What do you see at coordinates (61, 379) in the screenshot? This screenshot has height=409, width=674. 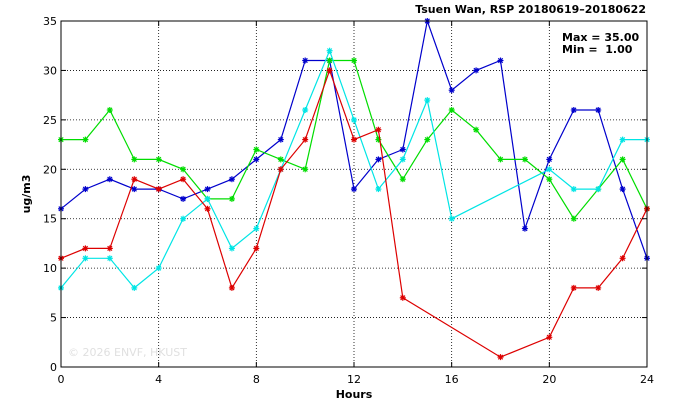 I see `x-tick-label: 0` at bounding box center [61, 379].